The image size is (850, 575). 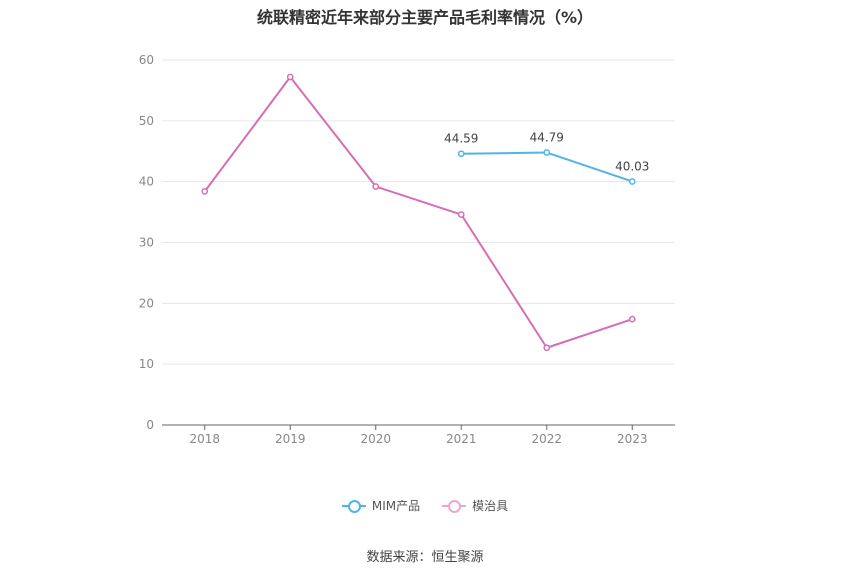 What do you see at coordinates (461, 139) in the screenshot?
I see `data-label-0-2021: 44.59` at bounding box center [461, 139].